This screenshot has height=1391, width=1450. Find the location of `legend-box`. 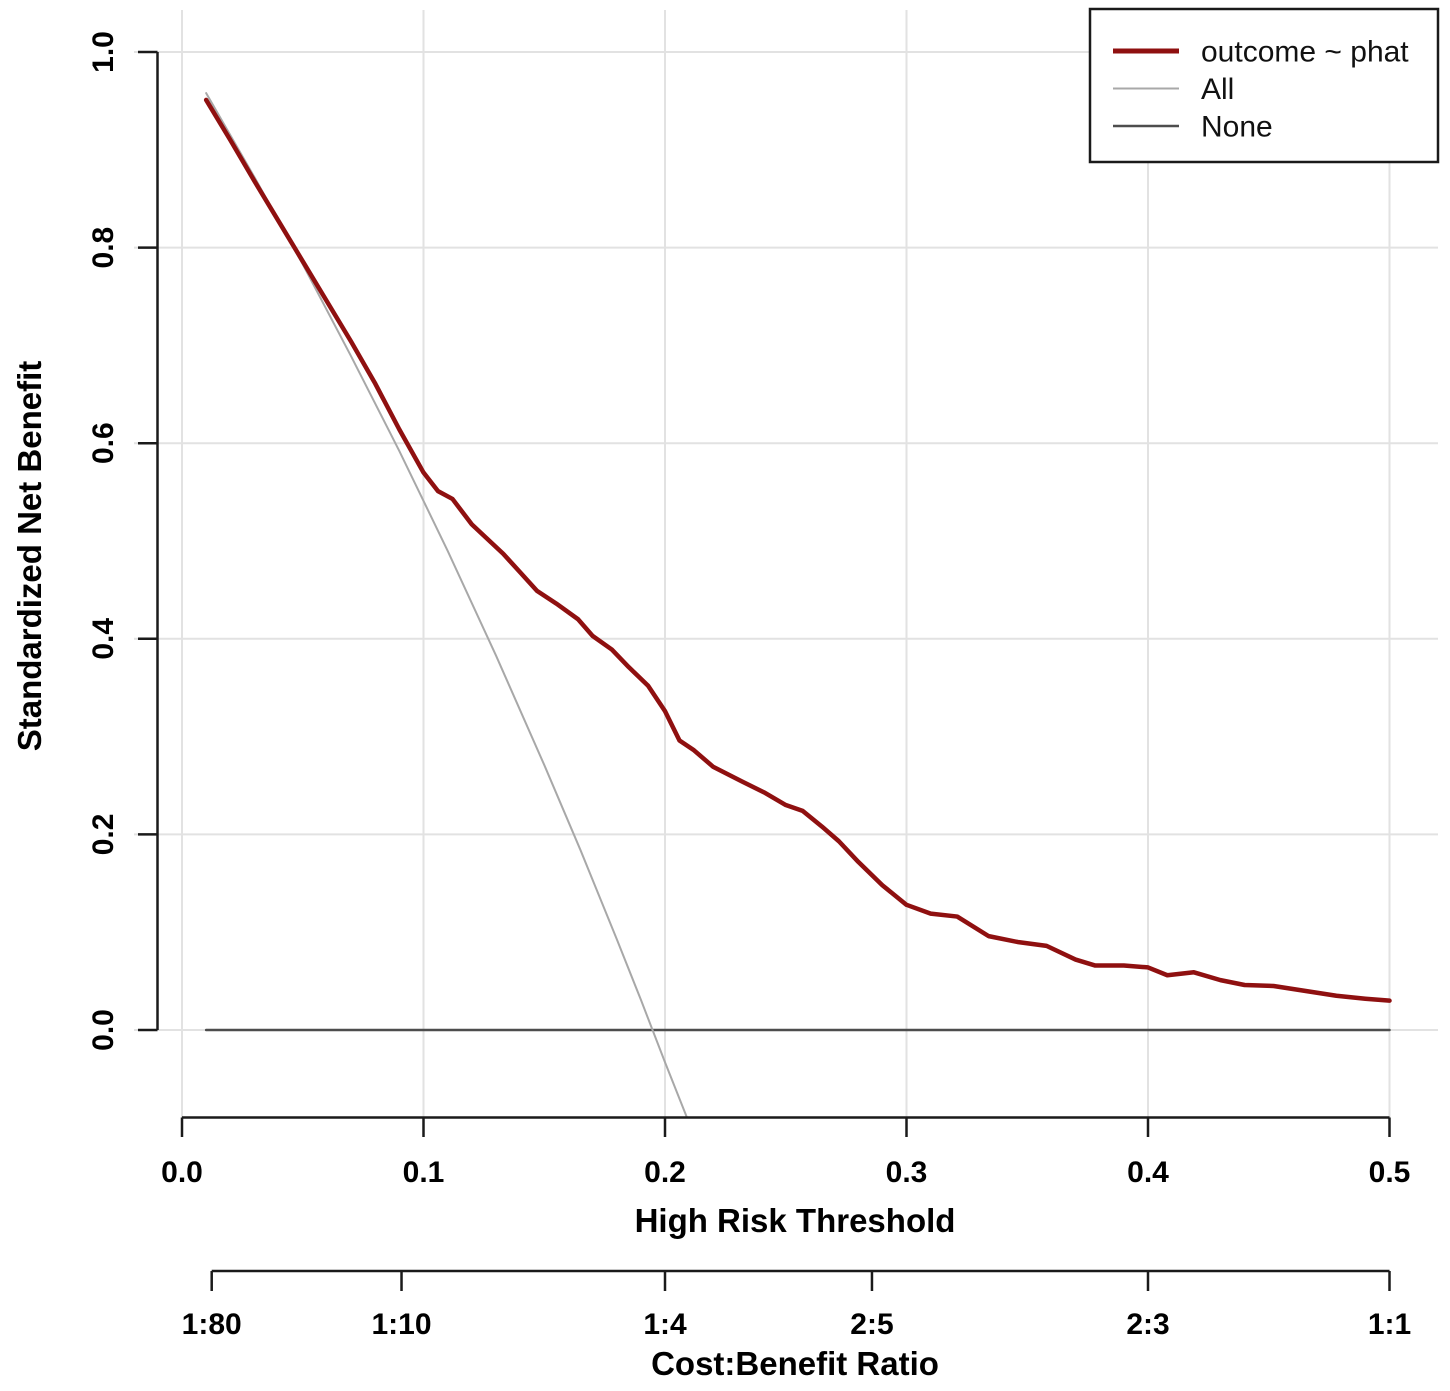

legend-box is located at coordinates (1264, 85).